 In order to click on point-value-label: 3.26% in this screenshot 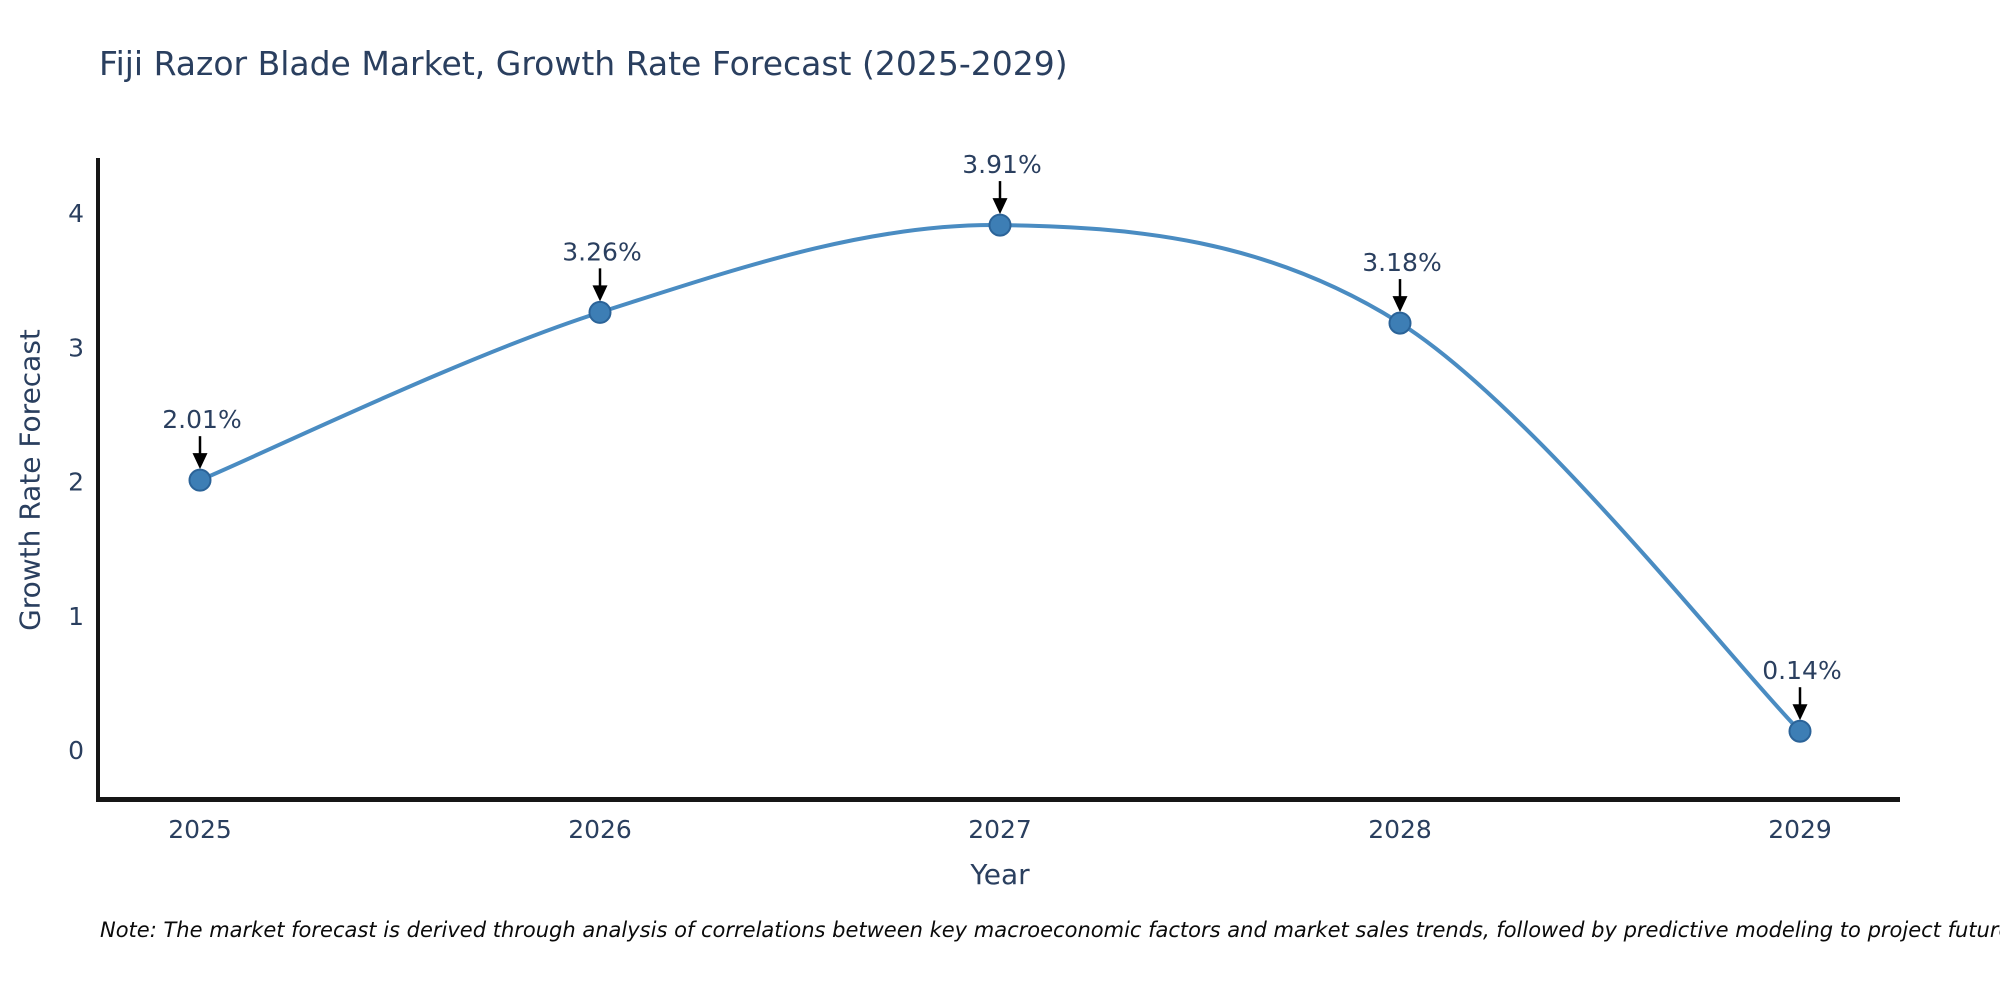, I will do `click(601, 251)`.